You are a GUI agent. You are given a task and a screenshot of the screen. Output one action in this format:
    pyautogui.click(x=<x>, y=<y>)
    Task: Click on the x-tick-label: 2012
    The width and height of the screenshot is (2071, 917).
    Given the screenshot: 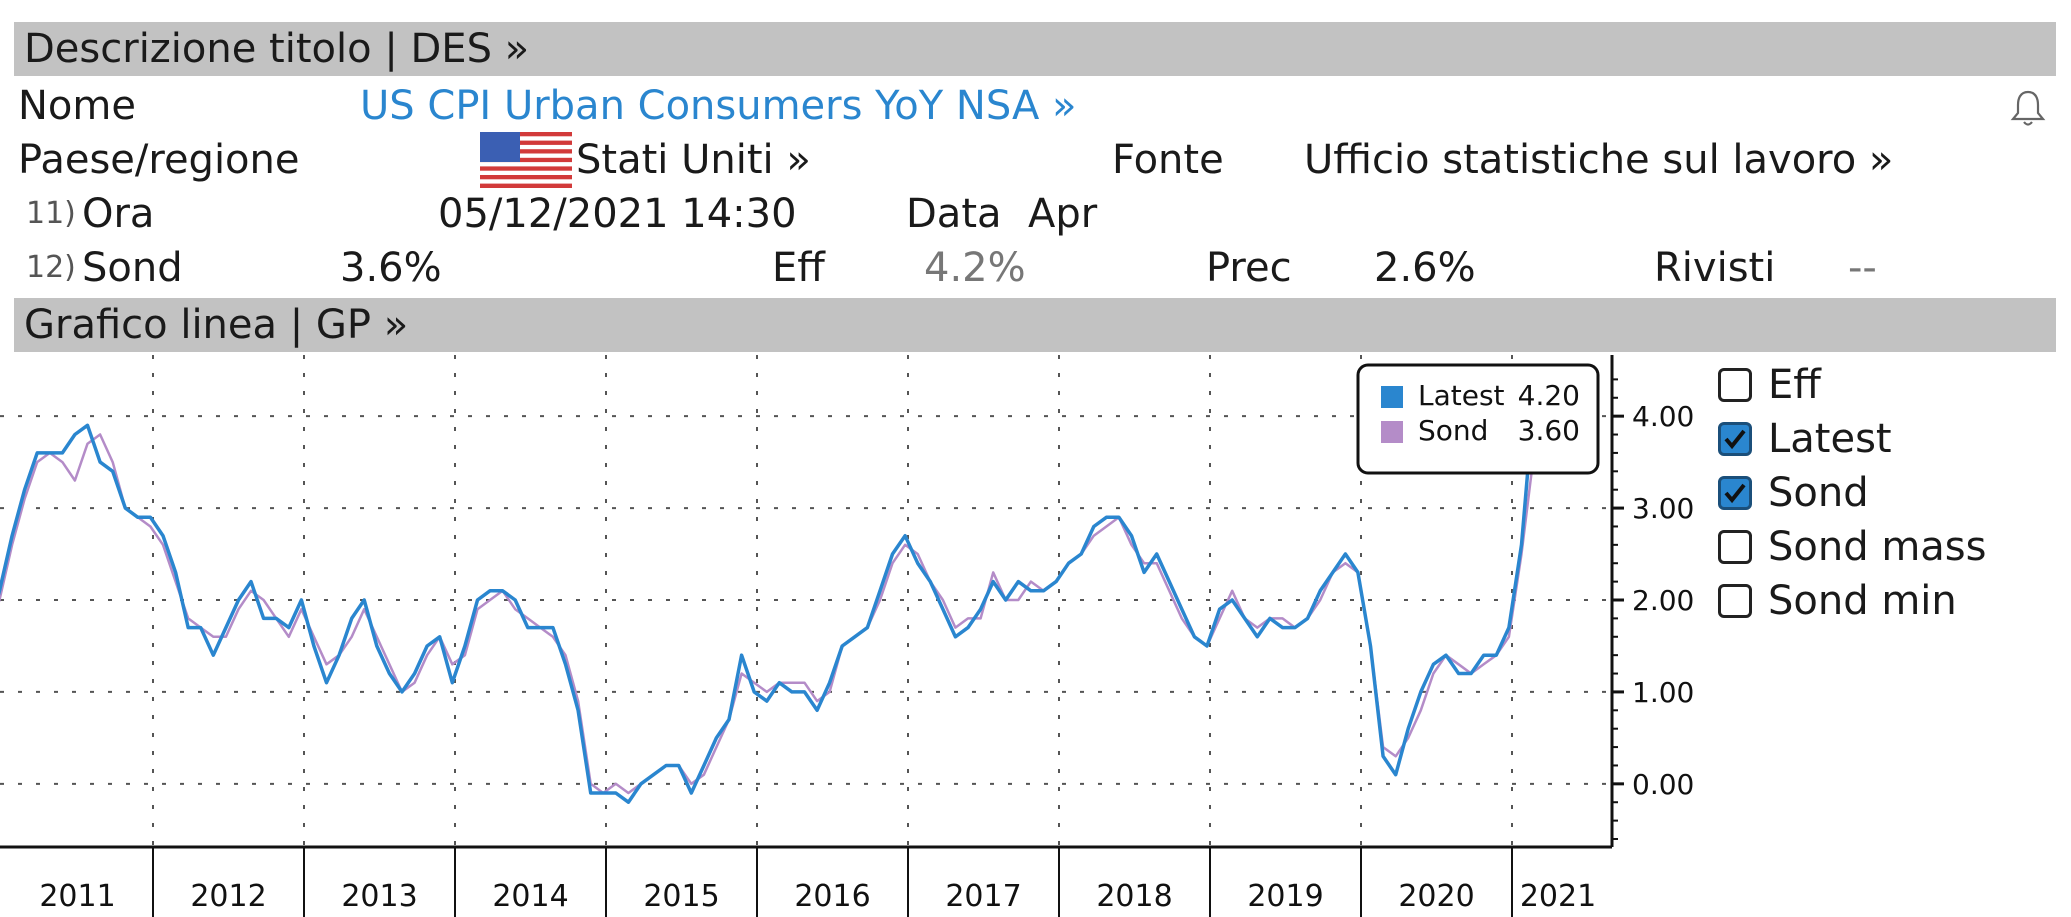 What is the action you would take?
    pyautogui.click(x=228, y=896)
    